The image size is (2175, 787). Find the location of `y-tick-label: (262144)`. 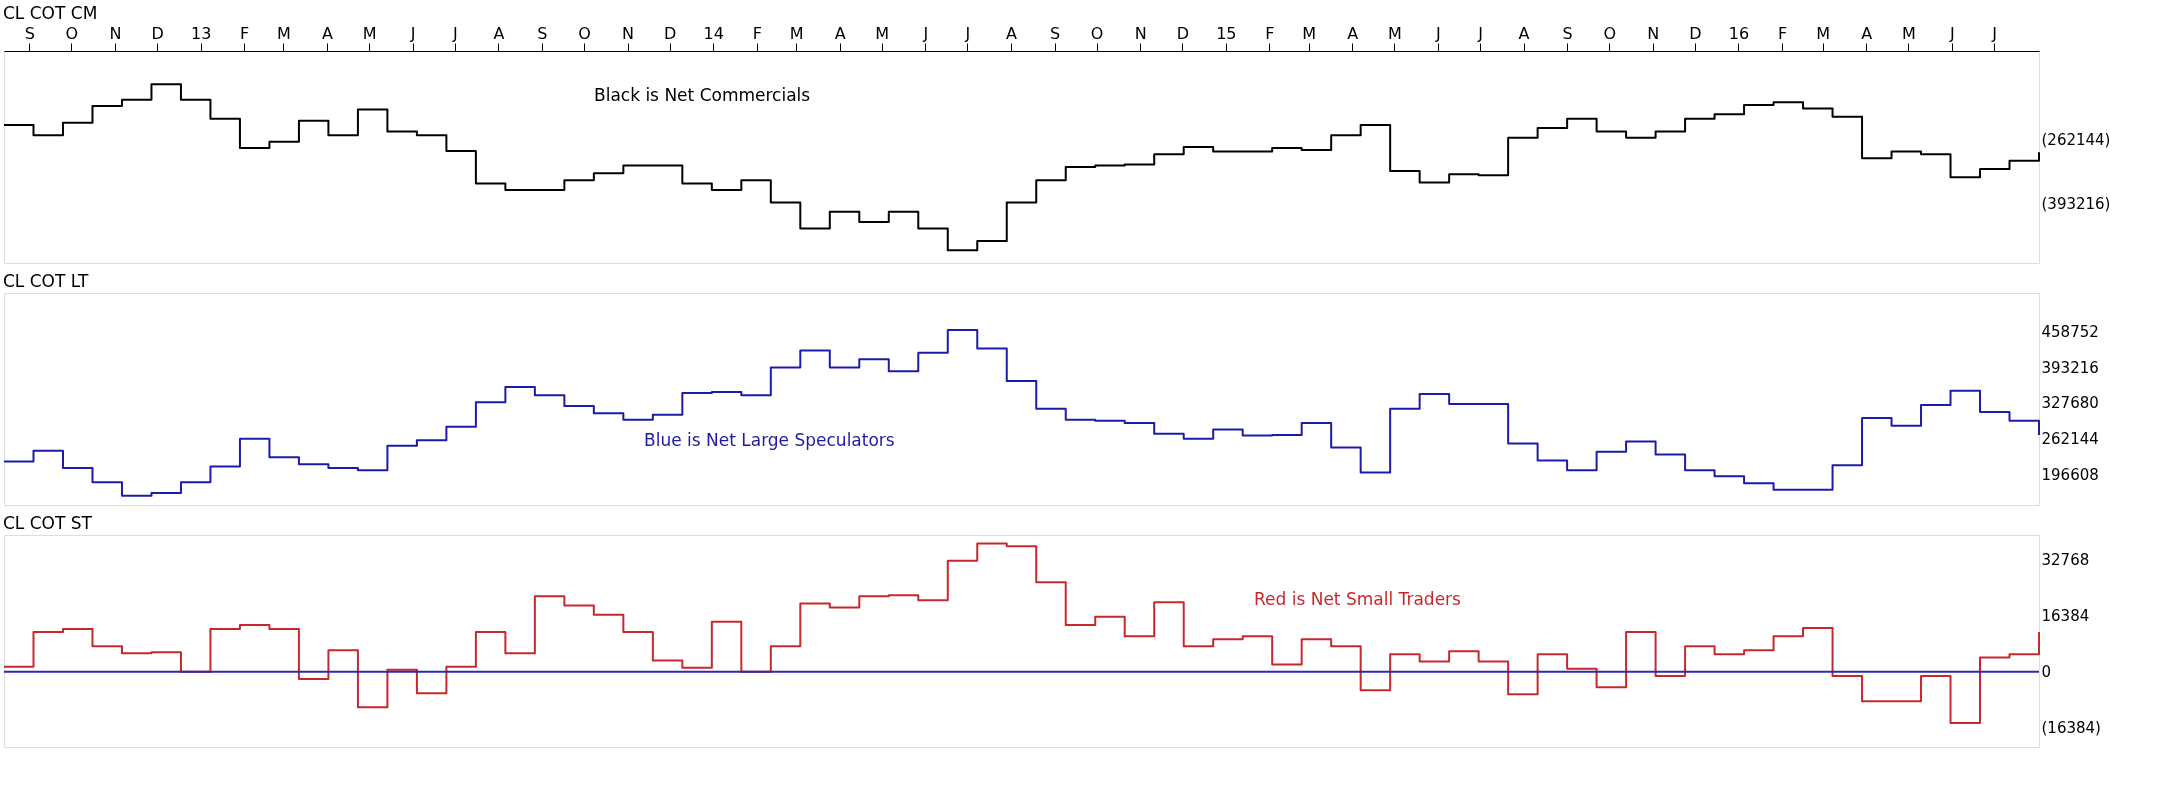

y-tick-label: (262144) is located at coordinates (2076, 140).